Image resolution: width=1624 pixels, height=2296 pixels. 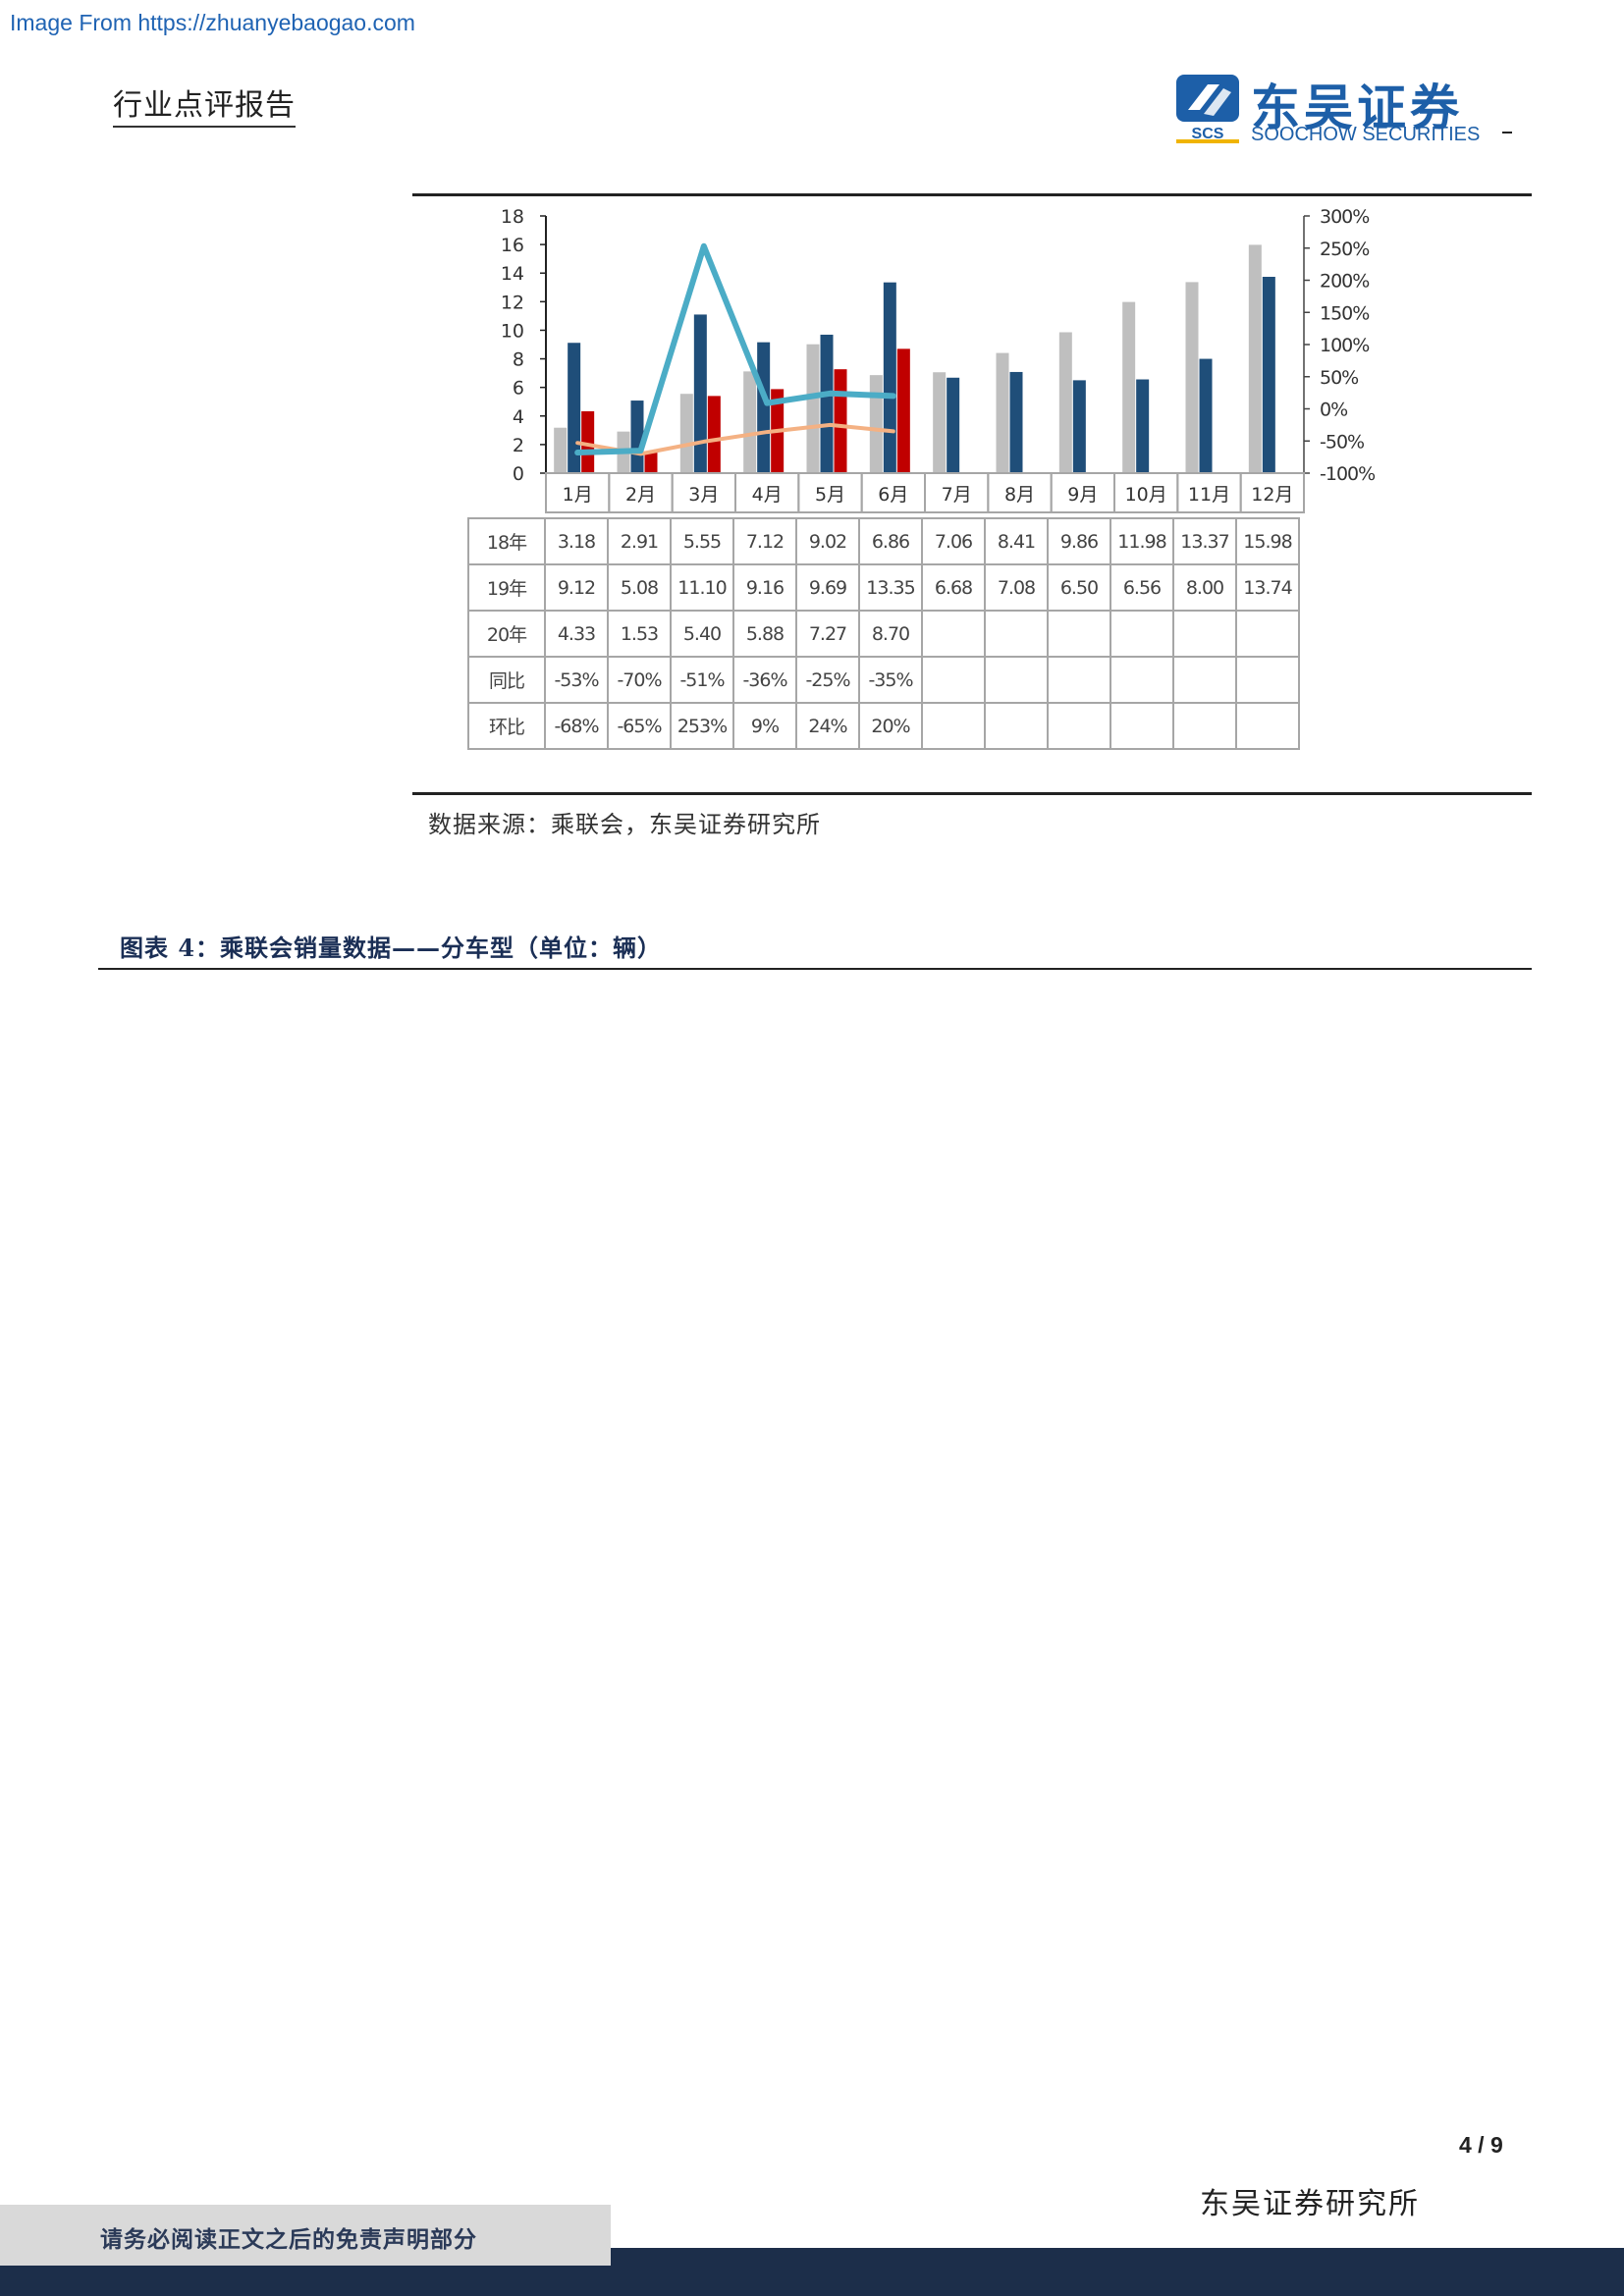 I want to click on table-cell: 7.27, so click(x=827, y=634).